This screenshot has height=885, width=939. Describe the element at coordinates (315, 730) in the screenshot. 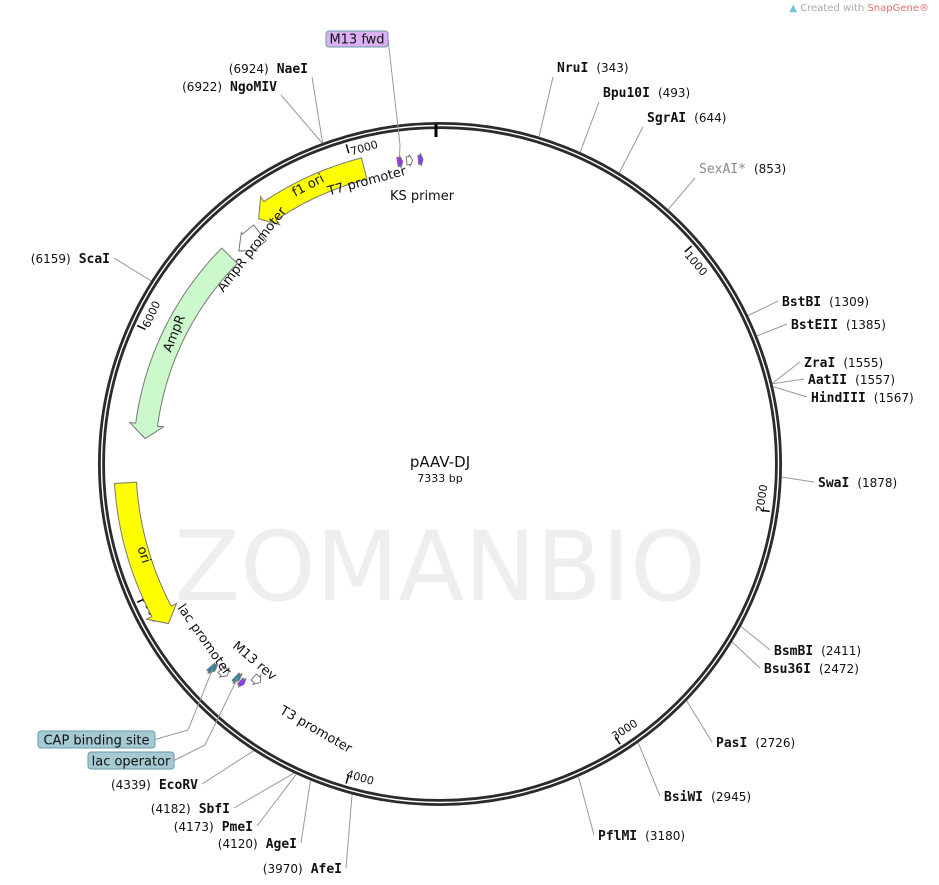

I see `feature-label-t3-promoter: T3 promoter` at that location.